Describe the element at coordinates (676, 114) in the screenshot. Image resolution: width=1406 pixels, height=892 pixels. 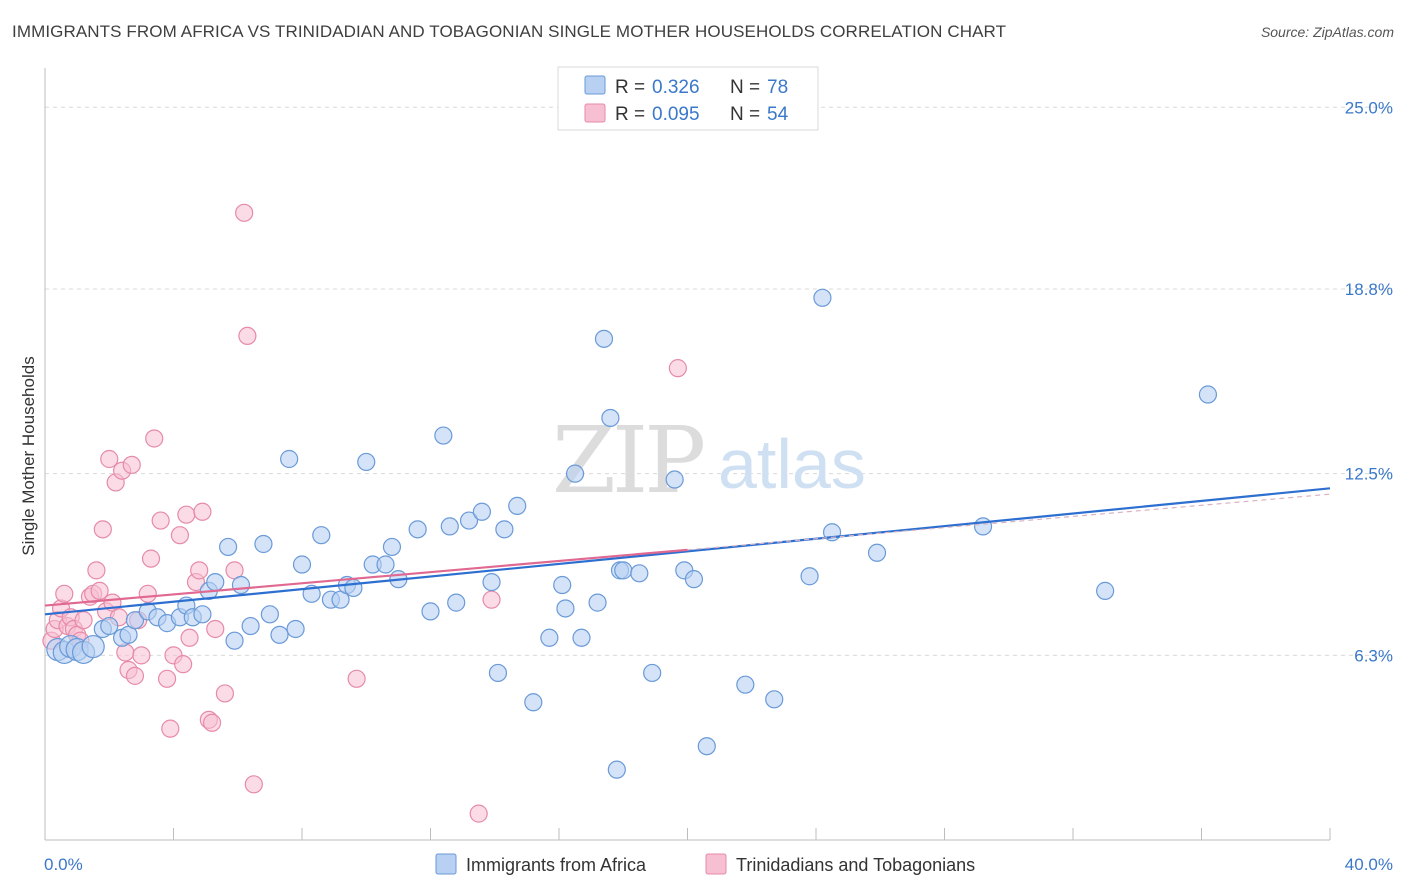
I see `legend-r-value-2: 0.095` at that location.